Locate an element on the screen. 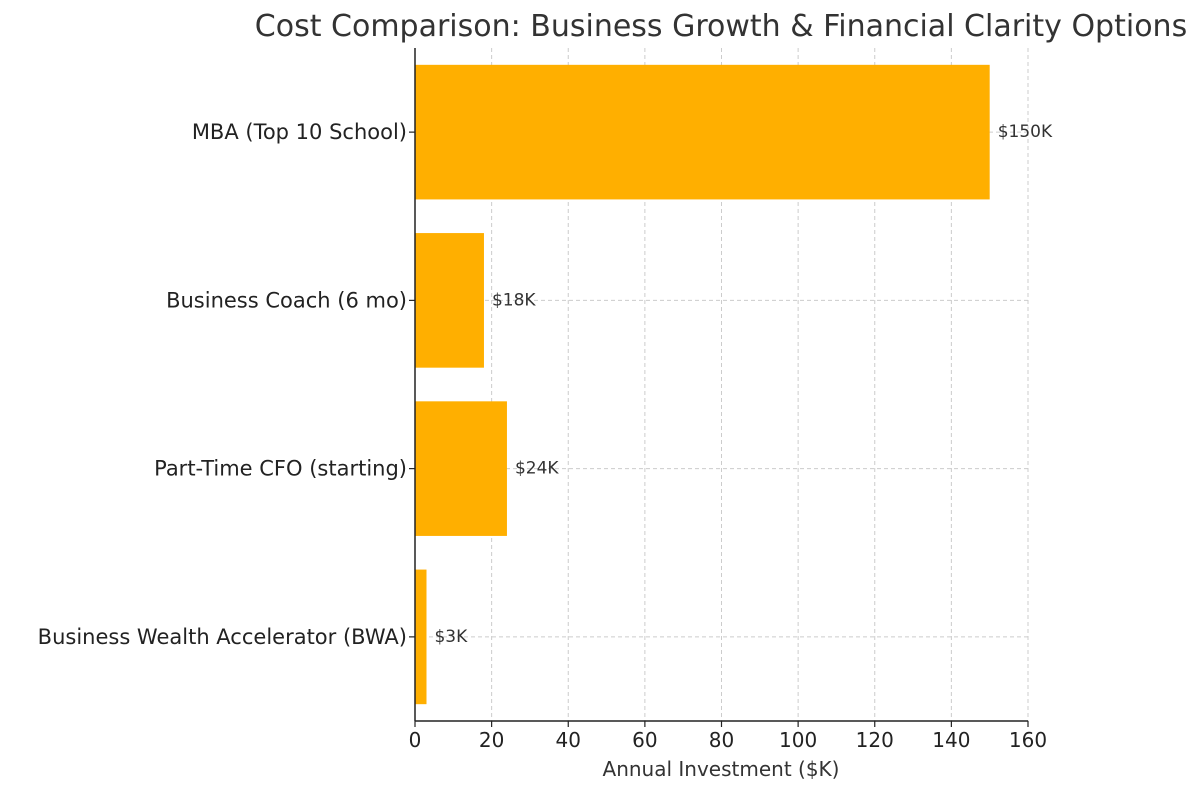  x-tick-label-7: 140 is located at coordinates (951, 740).